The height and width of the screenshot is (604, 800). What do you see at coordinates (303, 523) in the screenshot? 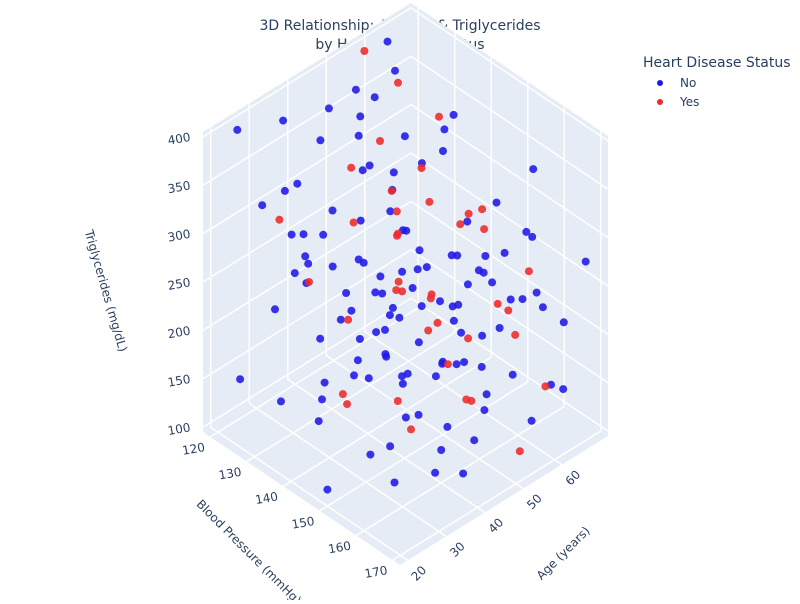
I see `y-tick-label: 150` at bounding box center [303, 523].